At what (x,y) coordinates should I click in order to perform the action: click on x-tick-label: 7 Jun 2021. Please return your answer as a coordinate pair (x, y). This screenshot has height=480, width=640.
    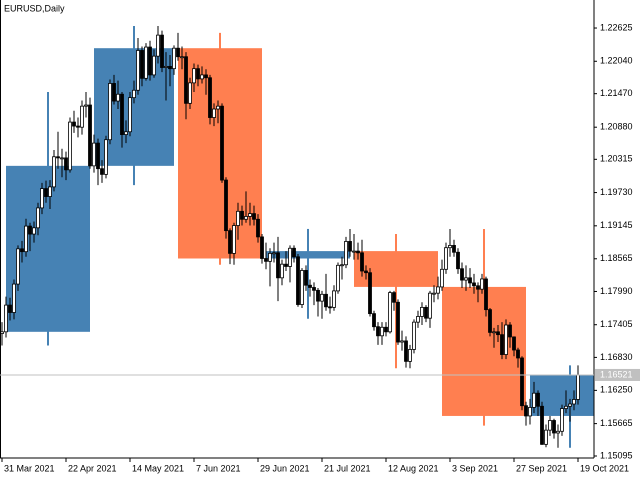
    Looking at the image, I should click on (218, 468).